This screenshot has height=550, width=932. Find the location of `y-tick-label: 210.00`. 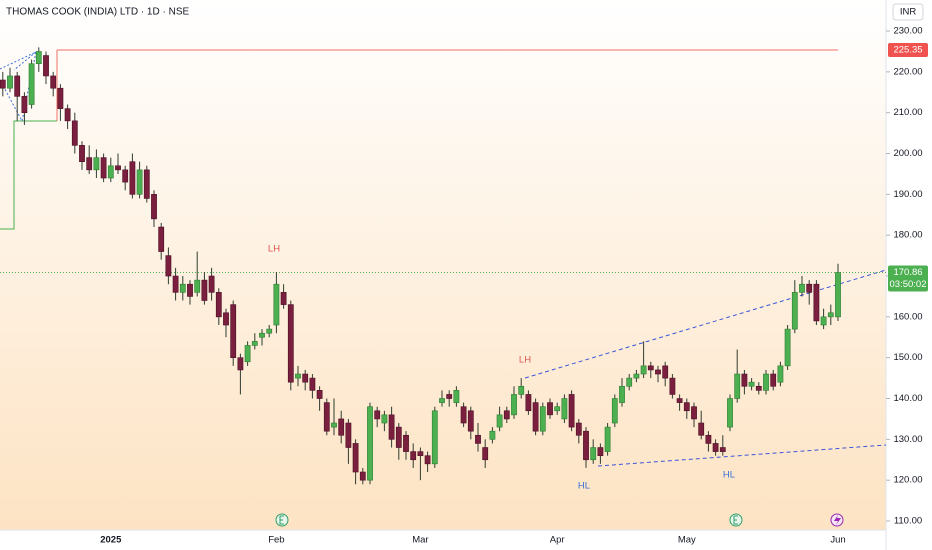

y-tick-label: 210.00 is located at coordinates (907, 112).